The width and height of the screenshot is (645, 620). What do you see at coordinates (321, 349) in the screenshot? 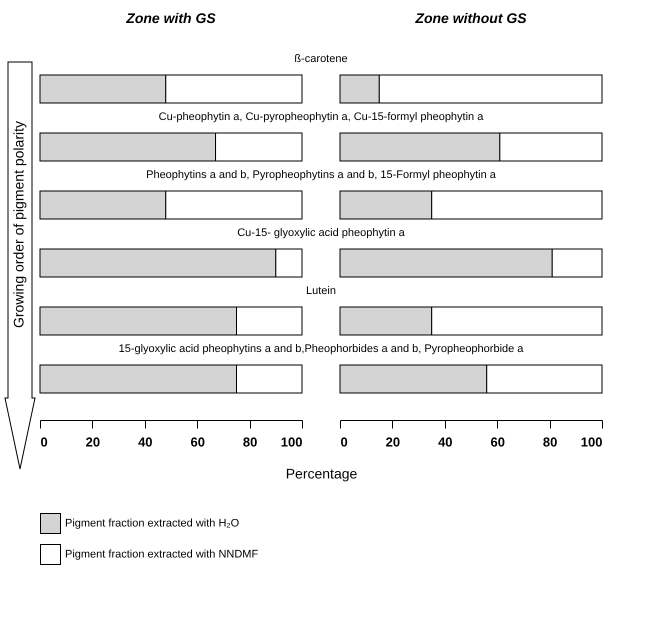
I see `y-tick-label: 15-glyoxylic acid pheophytins a and b,Pheophorbides a and b, Pyropheophorbide a` at bounding box center [321, 349].